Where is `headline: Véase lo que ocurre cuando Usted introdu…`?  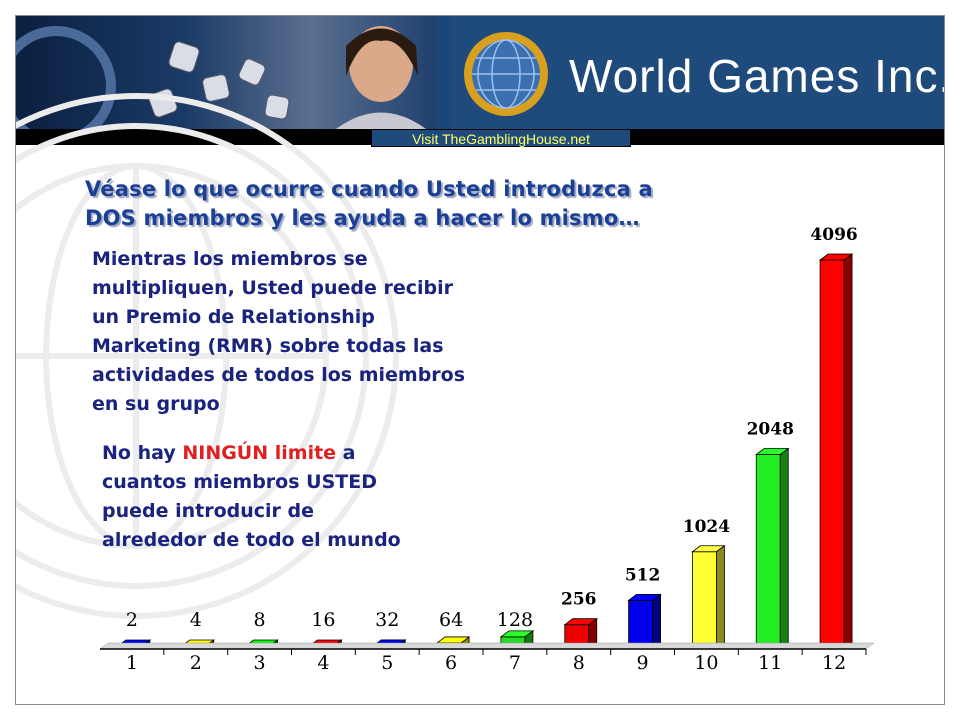 headline: Véase lo que ocurre cuando Usted introdu… is located at coordinates (369, 204).